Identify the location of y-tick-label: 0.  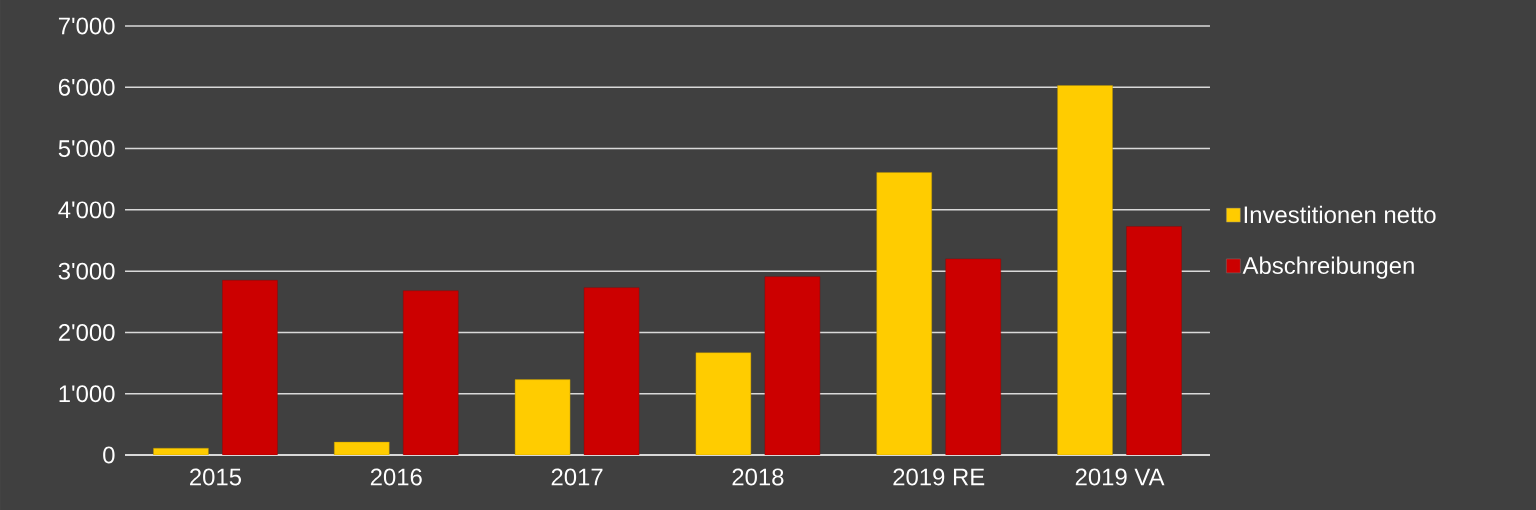
(109, 455).